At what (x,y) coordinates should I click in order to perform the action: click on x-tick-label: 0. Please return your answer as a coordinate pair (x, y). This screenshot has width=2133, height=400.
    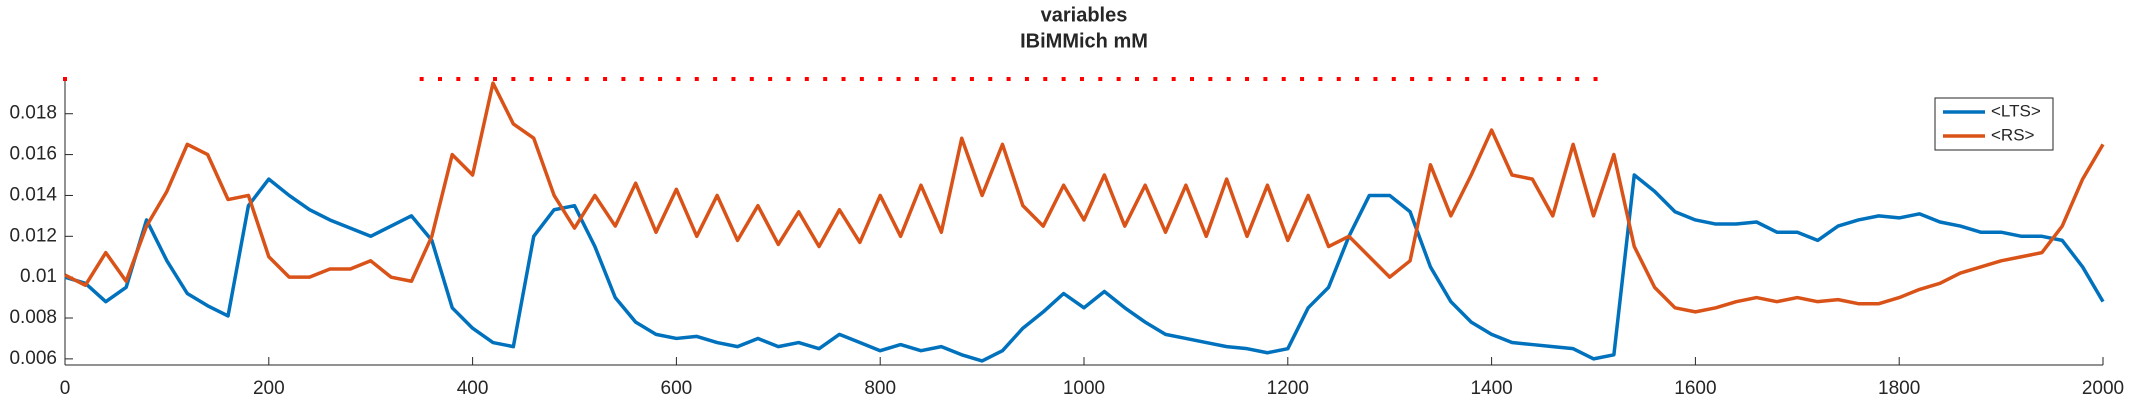
    Looking at the image, I should click on (65, 388).